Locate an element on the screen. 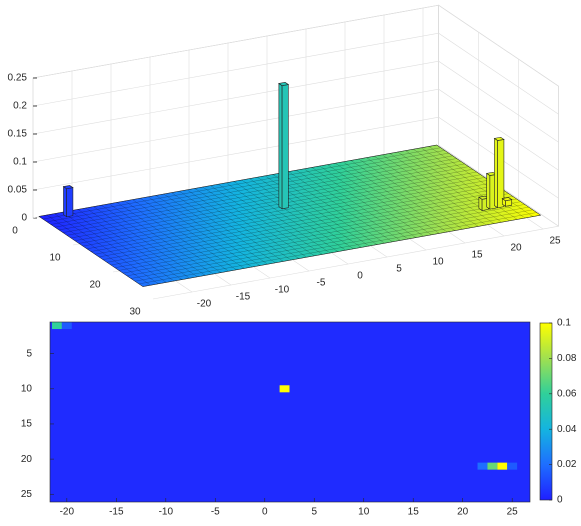 This screenshot has width=581, height=526. y-tick-label: 25 is located at coordinates (27, 494).